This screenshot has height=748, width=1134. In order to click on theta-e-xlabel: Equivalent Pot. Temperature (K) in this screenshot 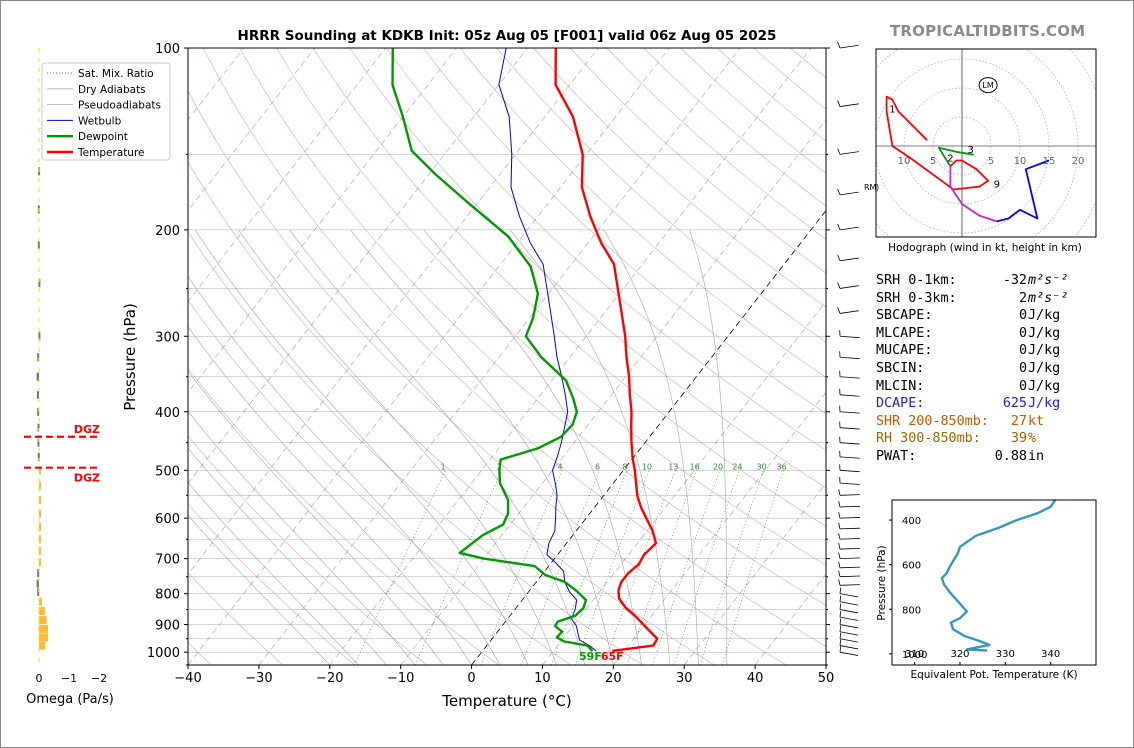, I will do `click(993, 675)`.